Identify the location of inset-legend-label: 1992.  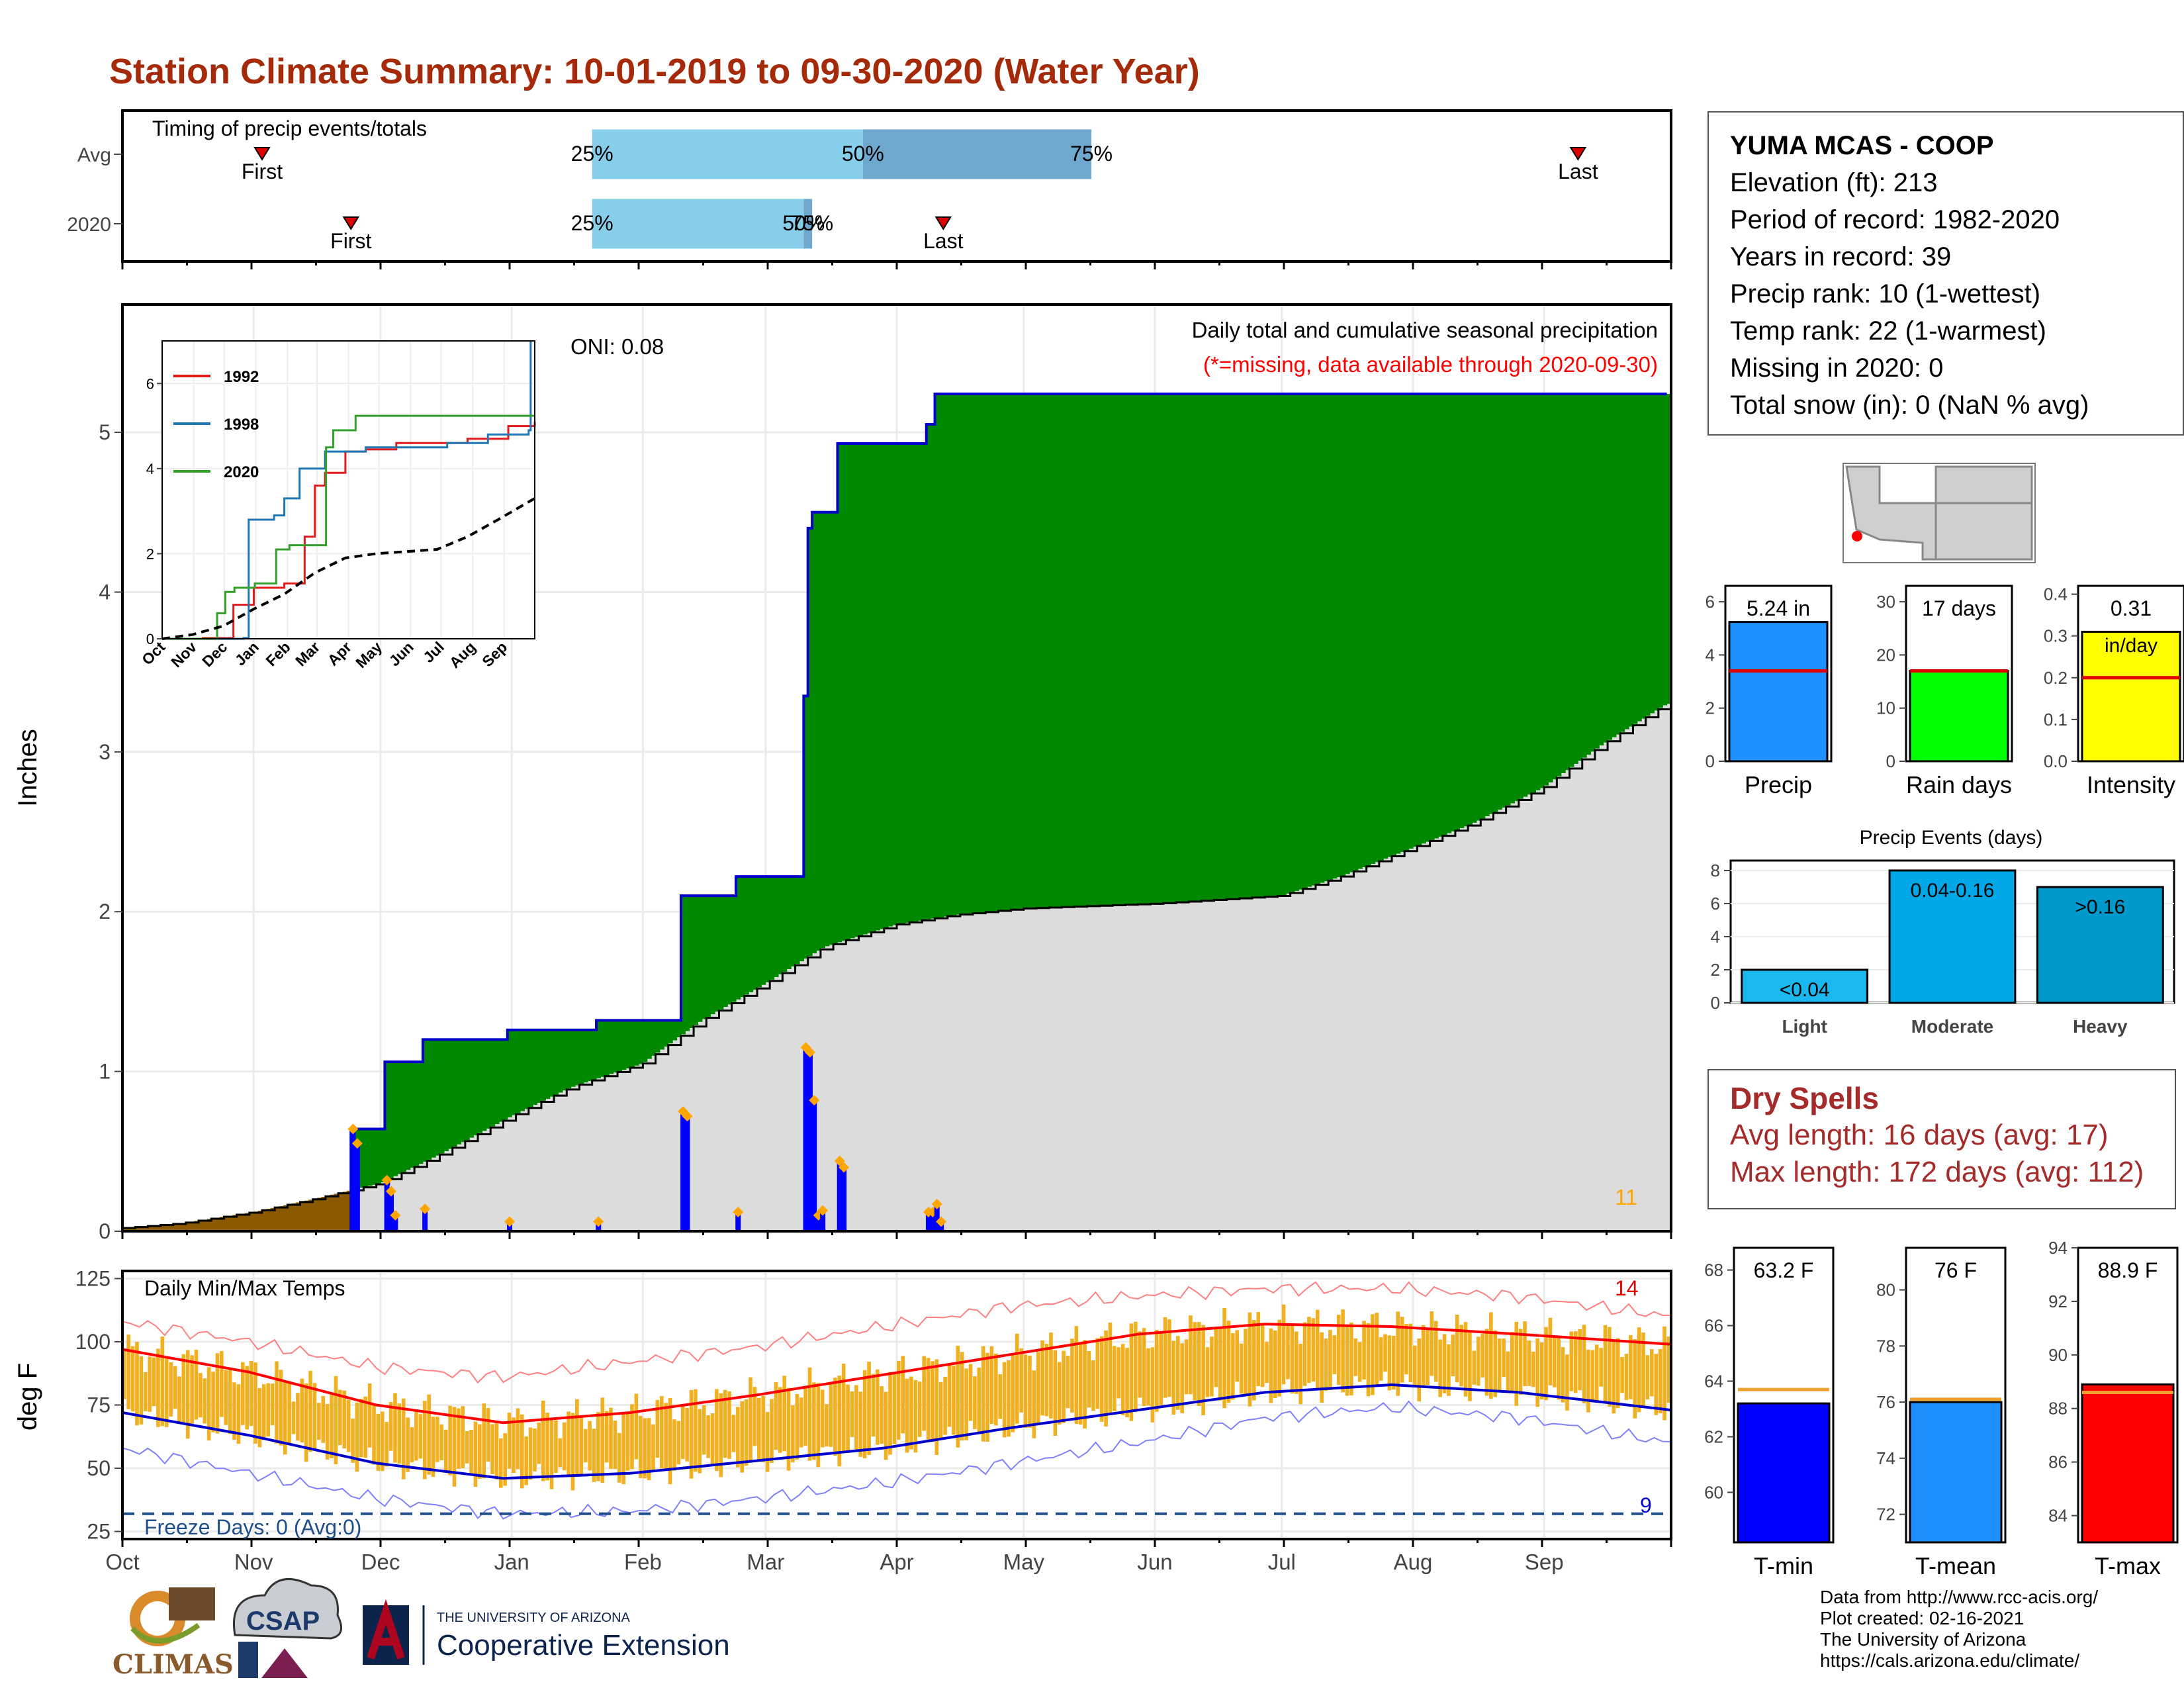
(241, 377).